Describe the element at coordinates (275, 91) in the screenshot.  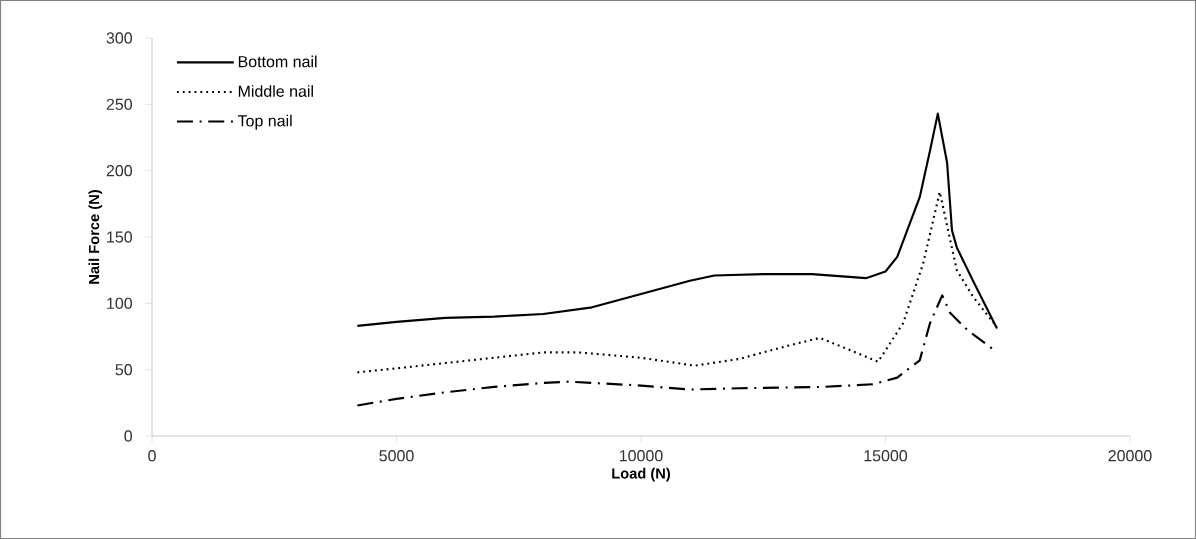
I see `legend-label: Middle nail` at that location.